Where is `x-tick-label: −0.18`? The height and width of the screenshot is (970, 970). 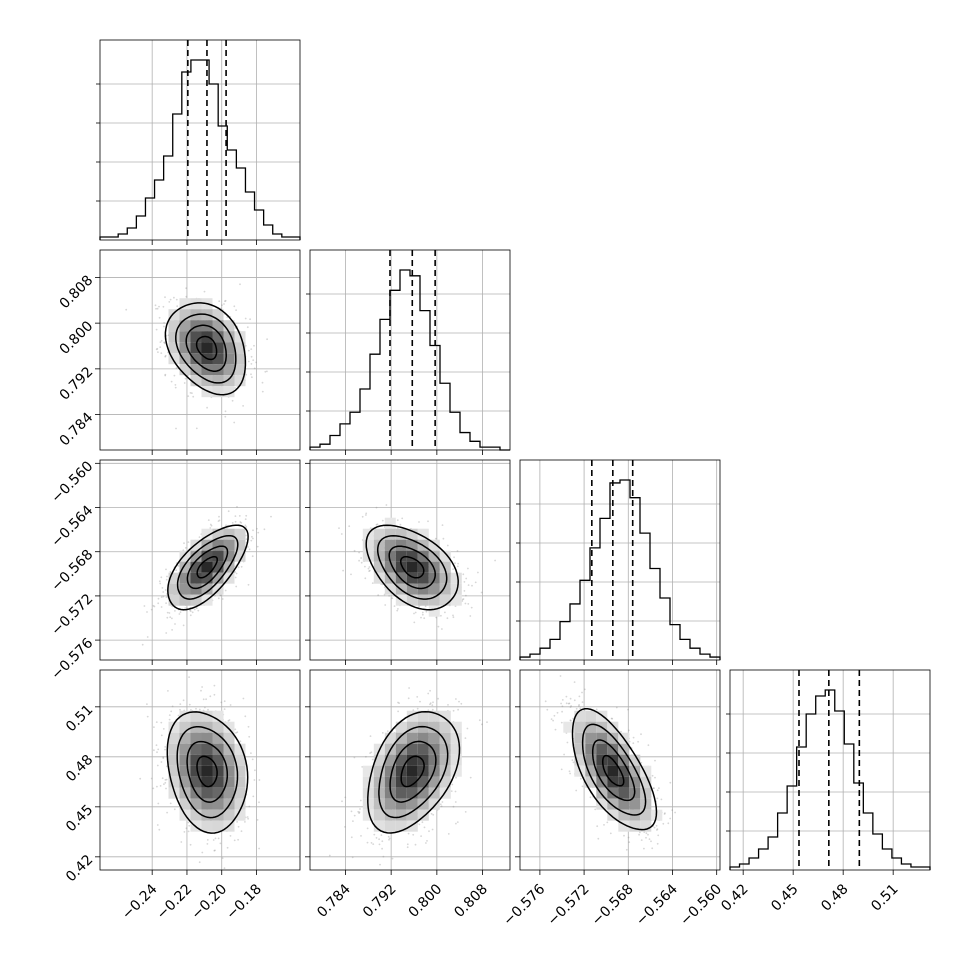 x-tick-label: −0.18 is located at coordinates (244, 902).